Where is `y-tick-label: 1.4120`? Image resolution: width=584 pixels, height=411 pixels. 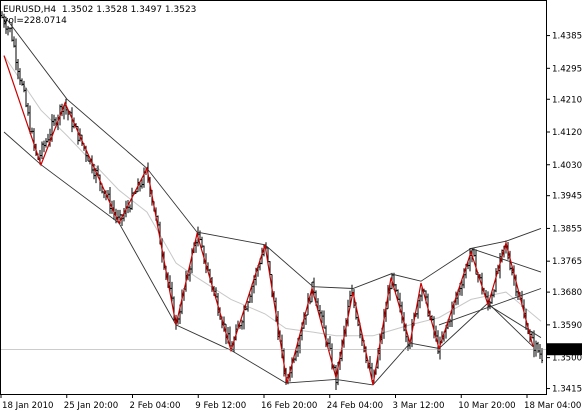 y-tick-label: 1.4120 is located at coordinates (567, 133).